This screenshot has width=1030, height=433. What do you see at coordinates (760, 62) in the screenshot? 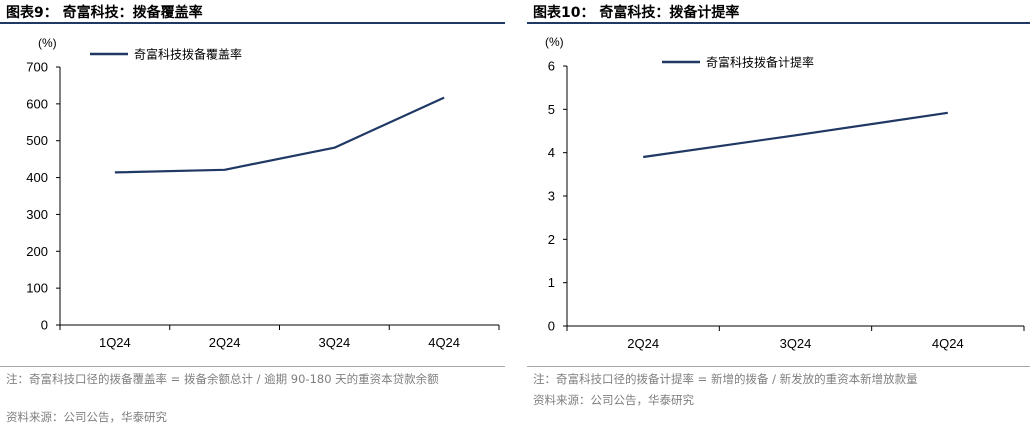
I see `legend-label: 奇富科技拨备计提率` at bounding box center [760, 62].